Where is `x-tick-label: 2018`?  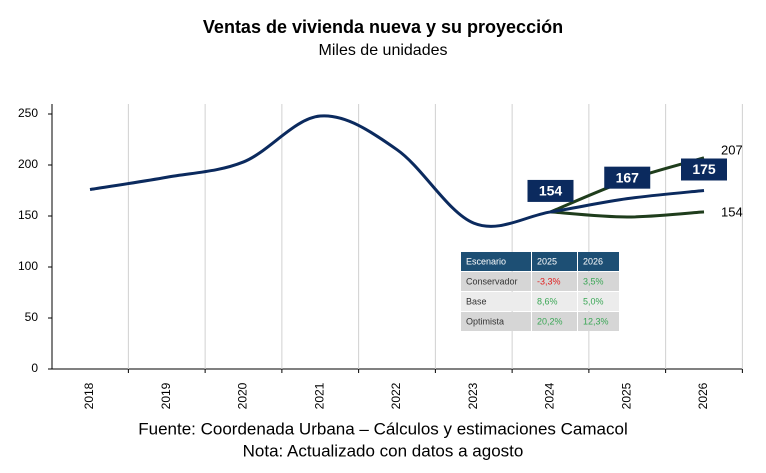
x-tick-label: 2018 is located at coordinates (89, 395).